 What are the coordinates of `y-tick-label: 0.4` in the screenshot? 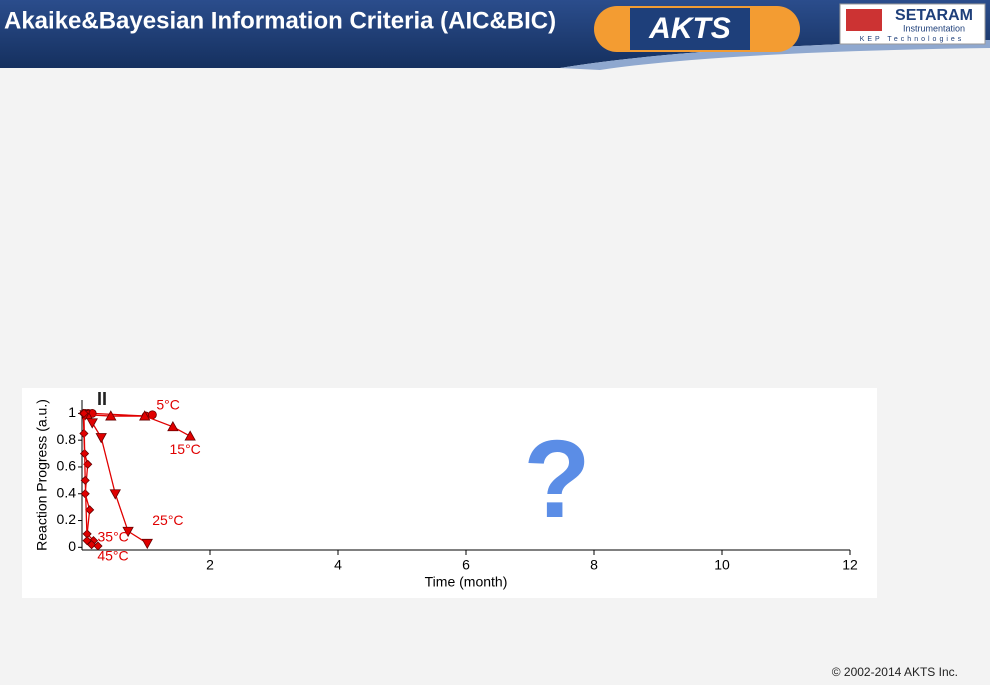 It's located at (67, 492).